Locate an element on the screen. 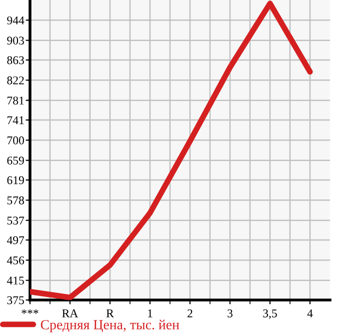 The image size is (345, 335). x-tick-label: 3 is located at coordinates (230, 313).